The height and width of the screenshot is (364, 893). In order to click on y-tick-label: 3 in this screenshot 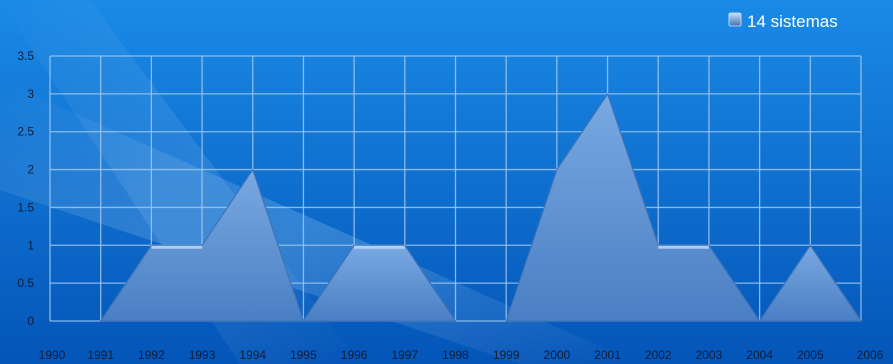, I will do `click(30, 94)`.